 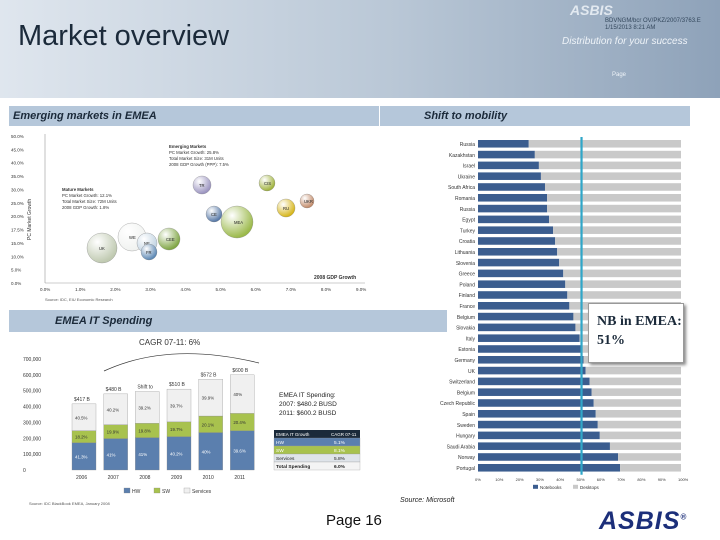 I want to click on spending-source: Source: IDC BlackBook EMEA, January 2008, so click(x=69, y=503).